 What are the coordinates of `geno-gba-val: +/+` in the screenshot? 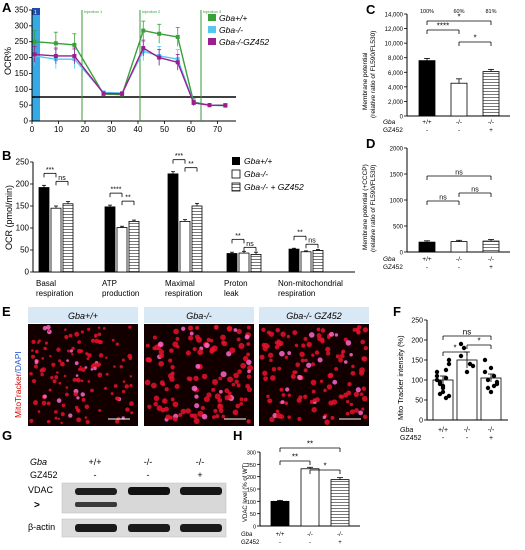 It's located at (427, 122).